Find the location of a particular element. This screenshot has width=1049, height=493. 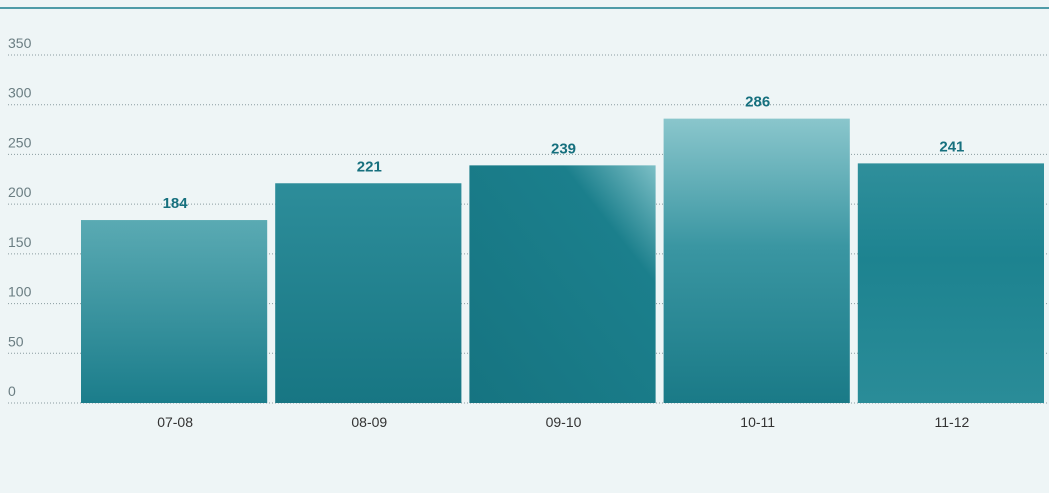

x-tick-label: 09-10 is located at coordinates (564, 422).